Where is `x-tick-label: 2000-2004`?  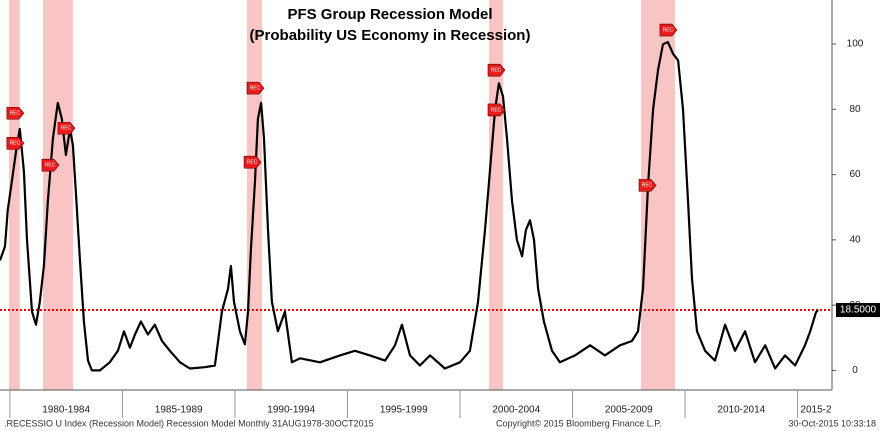 x-tick-label: 2000-2004 is located at coordinates (516, 410).